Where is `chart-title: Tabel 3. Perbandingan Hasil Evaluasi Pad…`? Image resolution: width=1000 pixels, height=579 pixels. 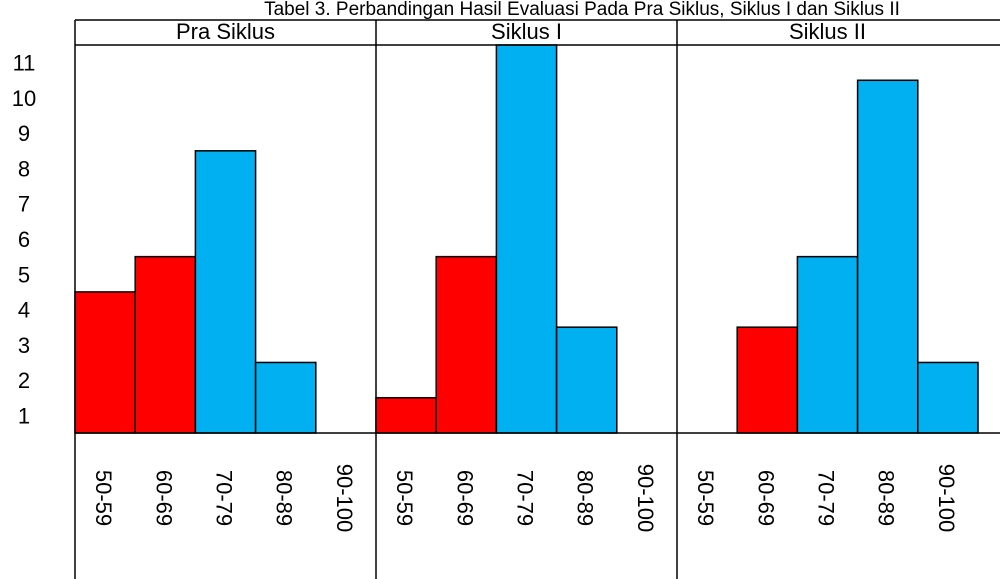 chart-title: Tabel 3. Perbandingan Hasil Evaluasi Pad… is located at coordinates (582, 10).